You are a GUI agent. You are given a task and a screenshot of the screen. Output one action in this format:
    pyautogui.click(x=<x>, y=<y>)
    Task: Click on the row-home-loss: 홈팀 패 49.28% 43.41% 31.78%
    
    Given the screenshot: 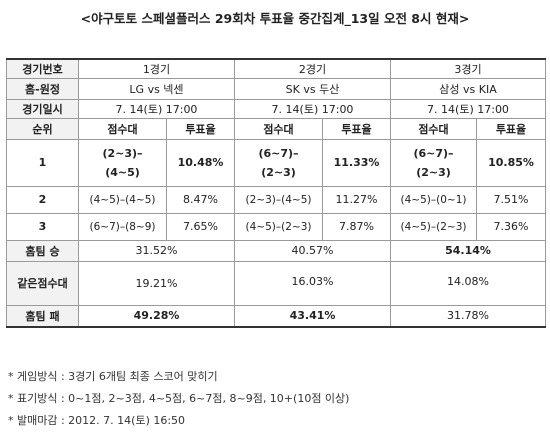 What is the action you would take?
    pyautogui.click(x=276, y=316)
    